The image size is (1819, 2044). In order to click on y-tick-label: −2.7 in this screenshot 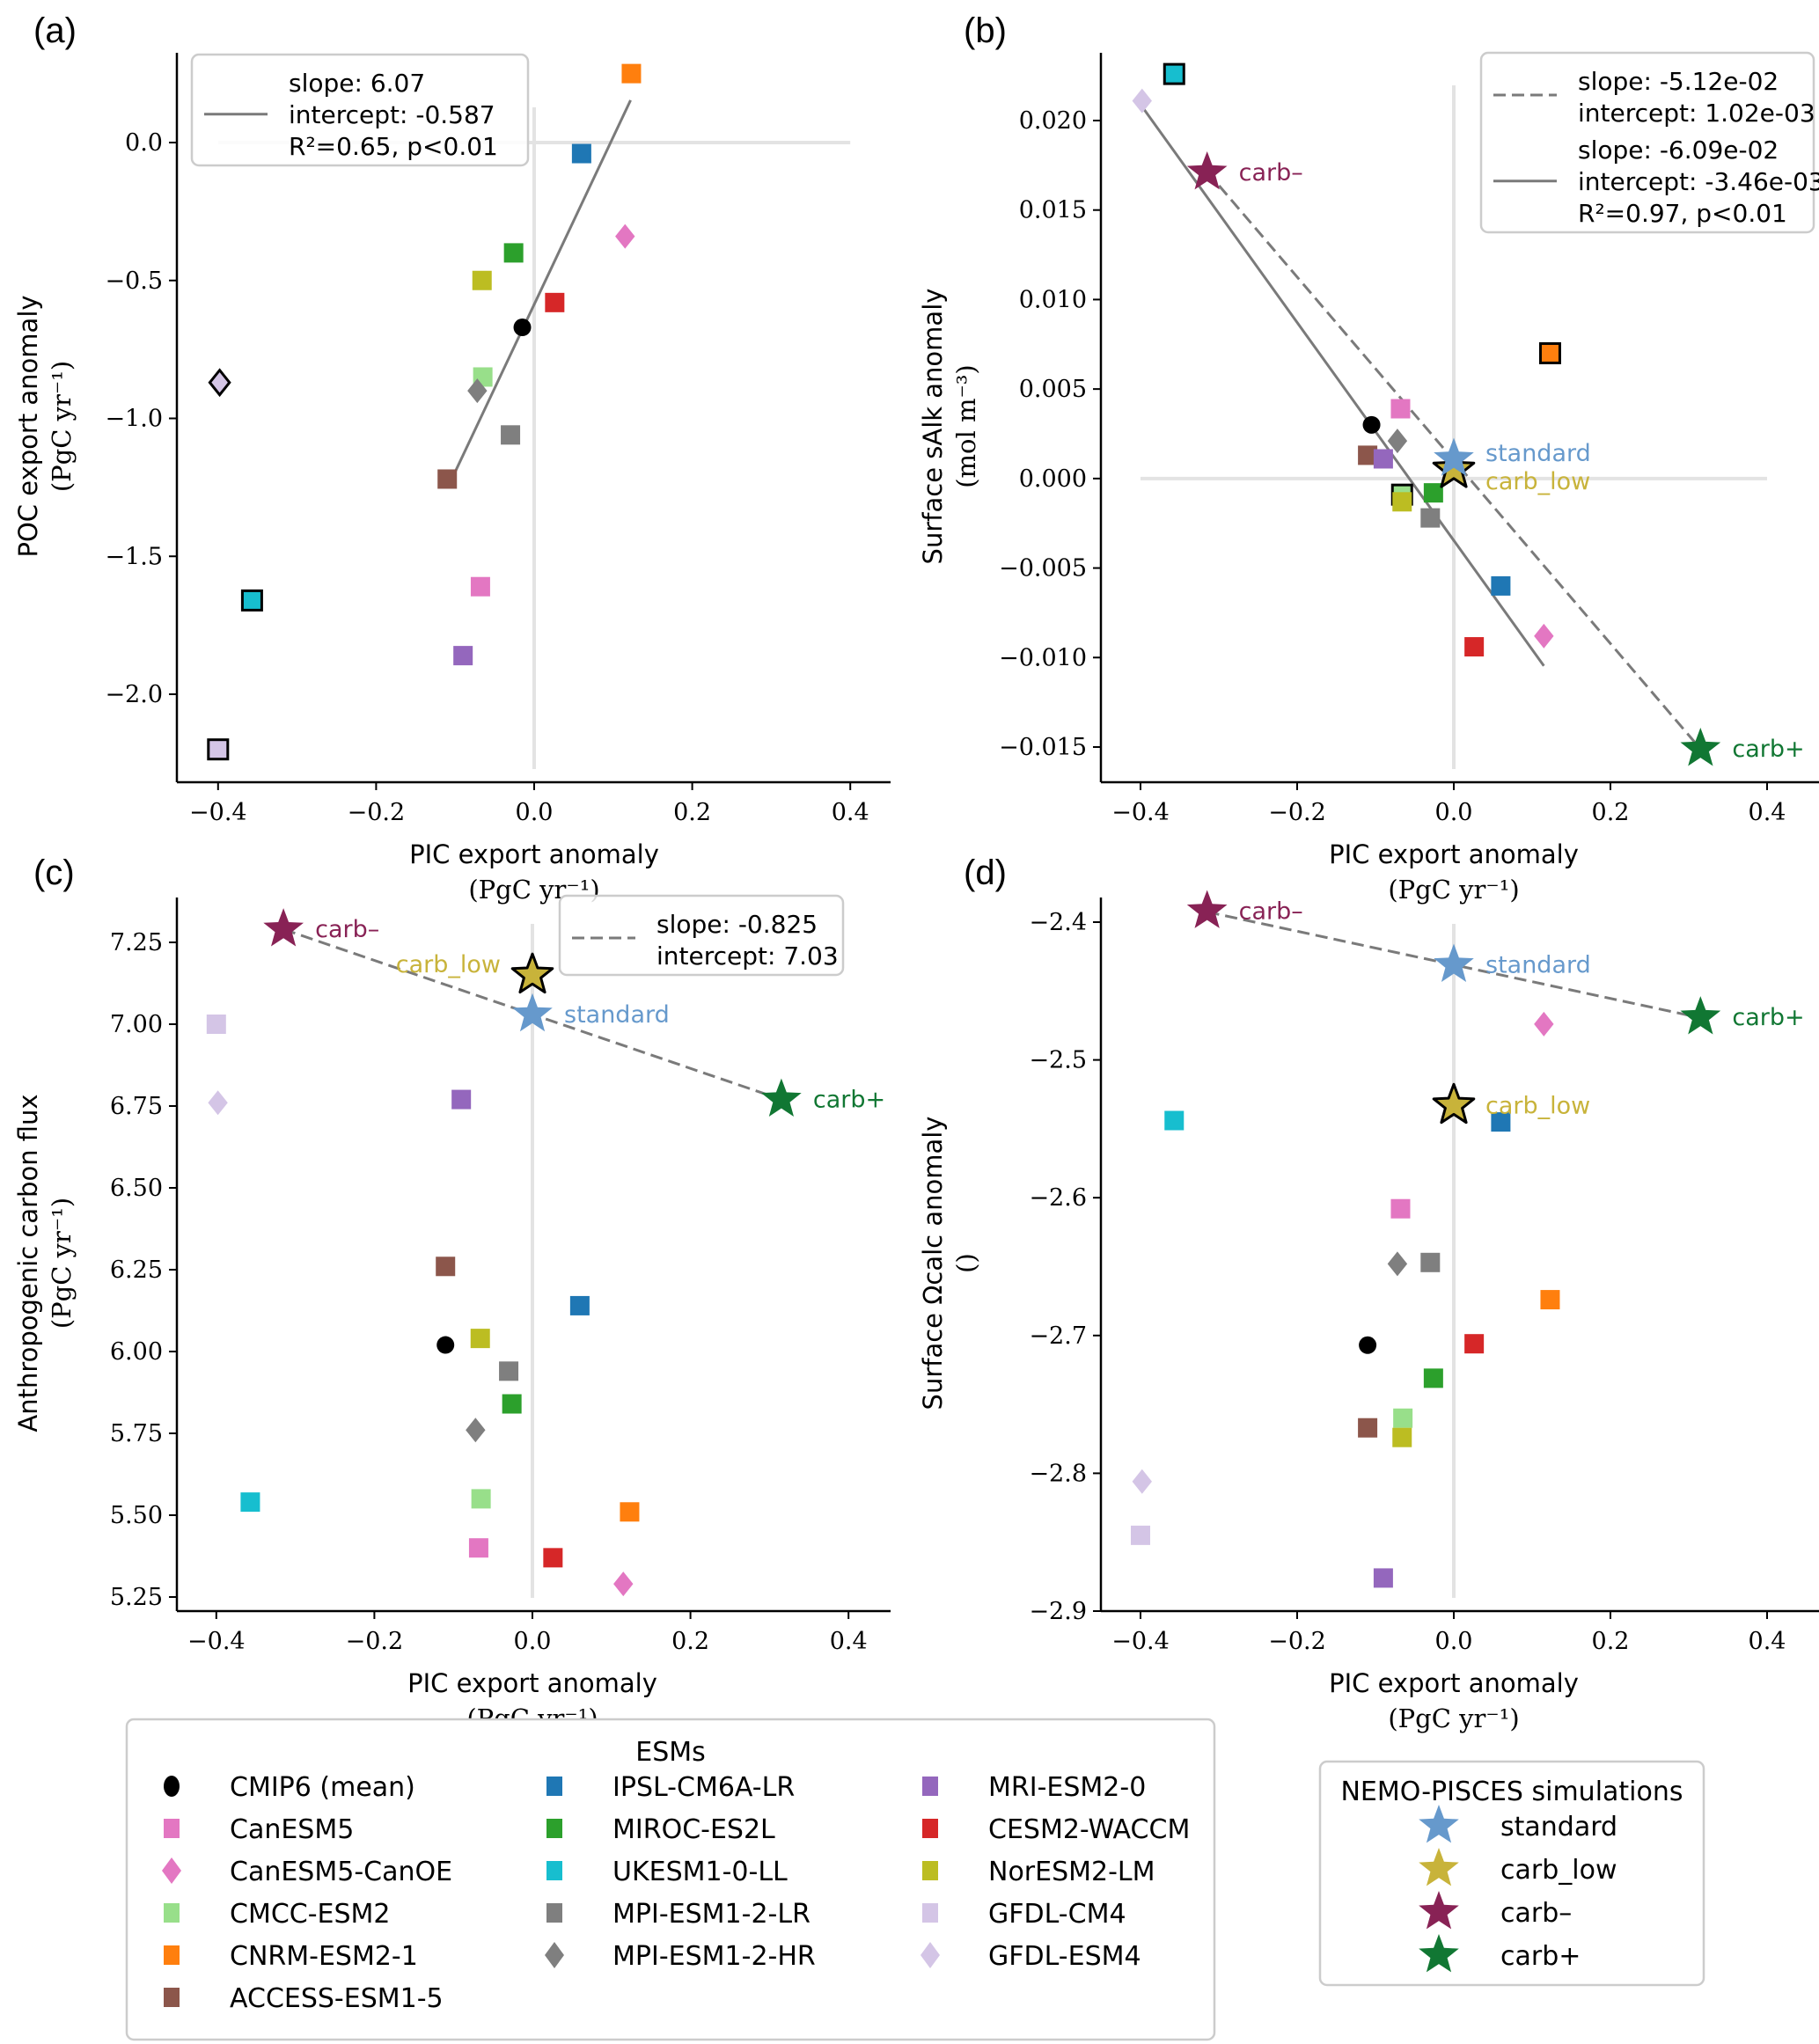, I will do `click(1058, 1336)`.